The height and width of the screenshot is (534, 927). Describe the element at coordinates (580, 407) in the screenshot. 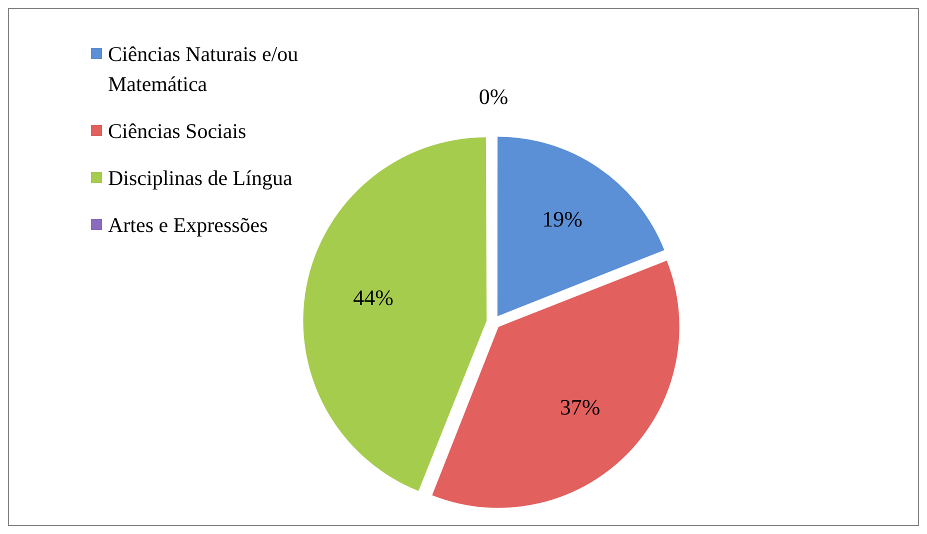

I see `data-label: 37%` at that location.